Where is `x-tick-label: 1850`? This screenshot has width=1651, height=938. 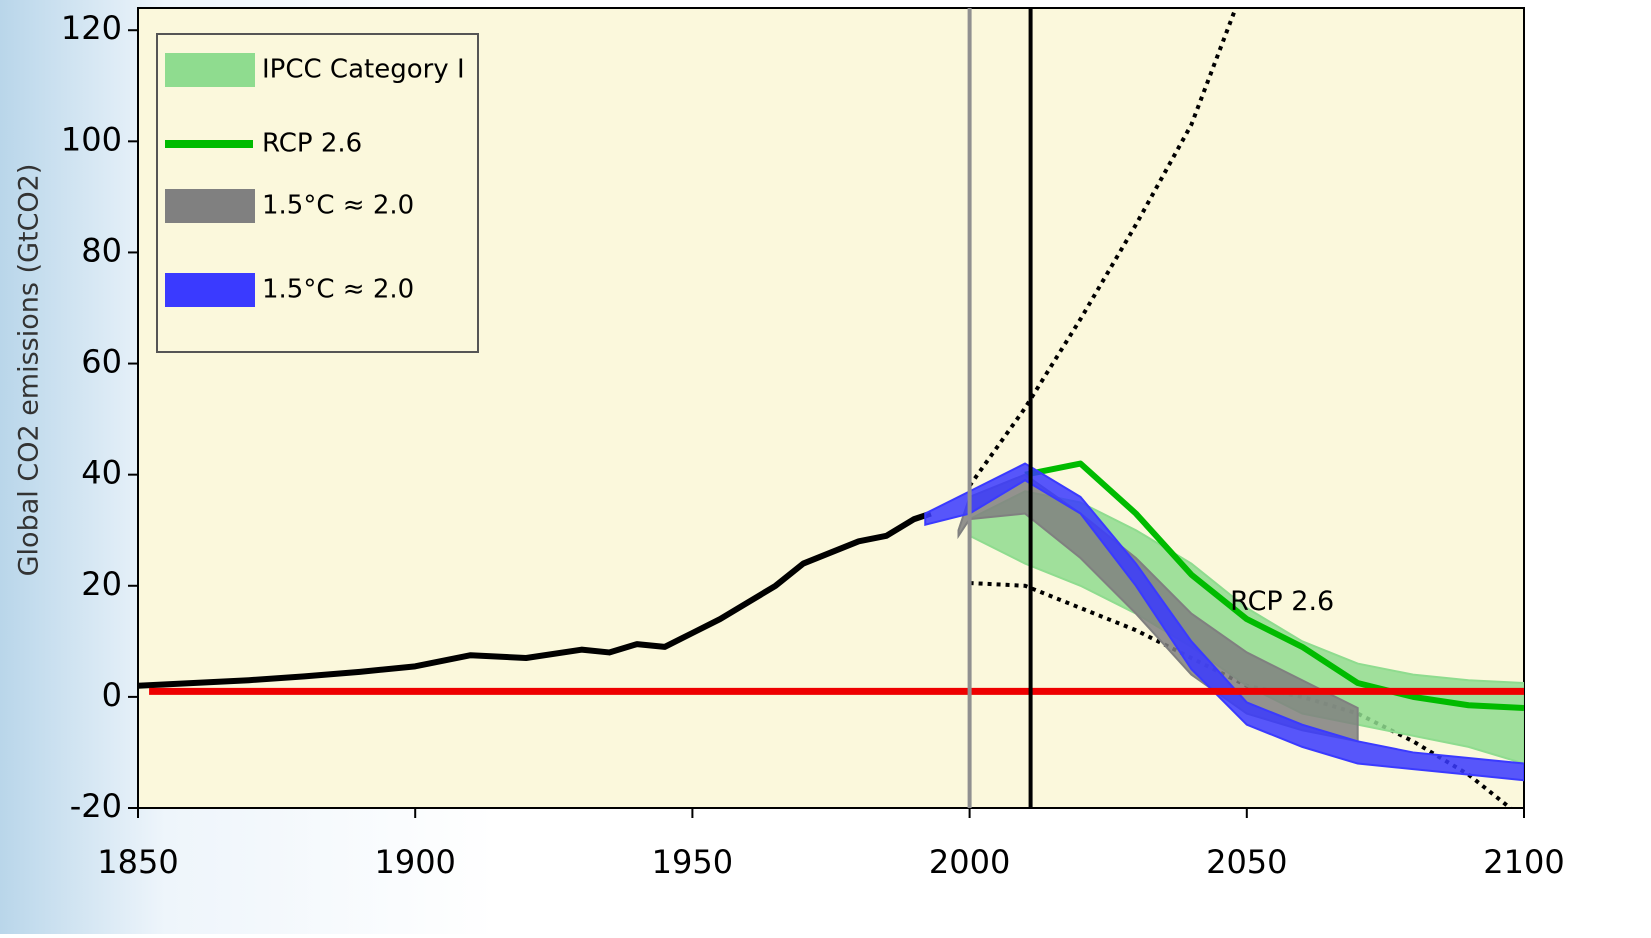 x-tick-label: 1850 is located at coordinates (137, 862).